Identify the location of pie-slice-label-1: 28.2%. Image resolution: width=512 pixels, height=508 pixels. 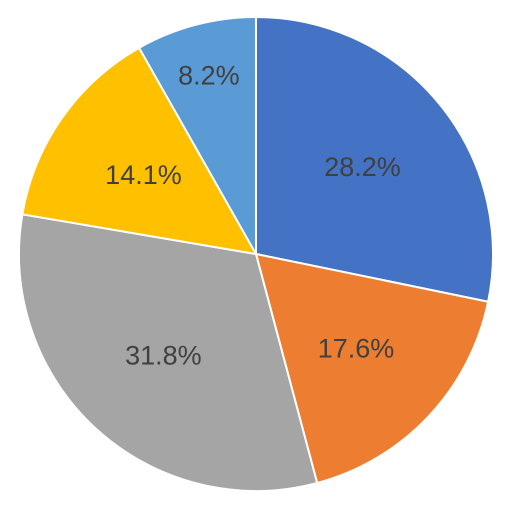
(362, 167).